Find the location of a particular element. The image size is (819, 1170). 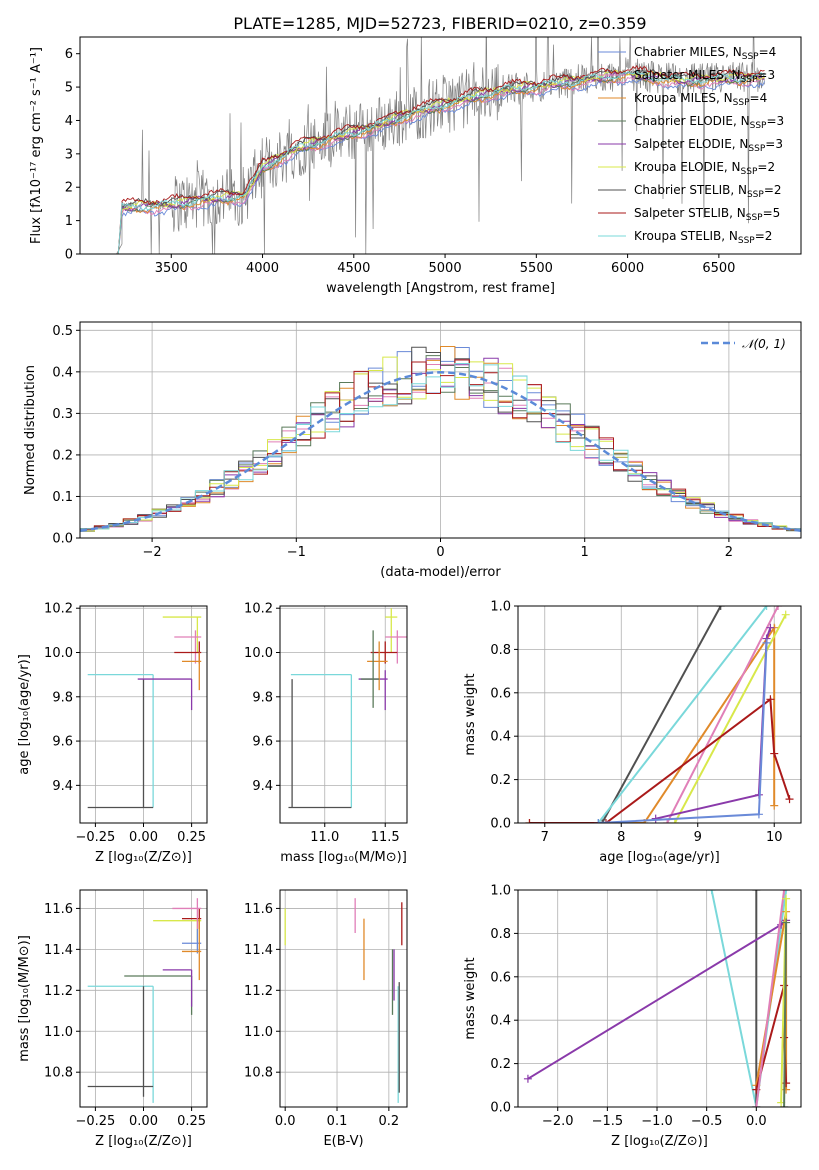

panel-mass_vs_ebv: 0.0 0.1 0.2 10.8 11.0 11.2 11.4 11.6 E(B-V) is located at coordinates (326, 1019).